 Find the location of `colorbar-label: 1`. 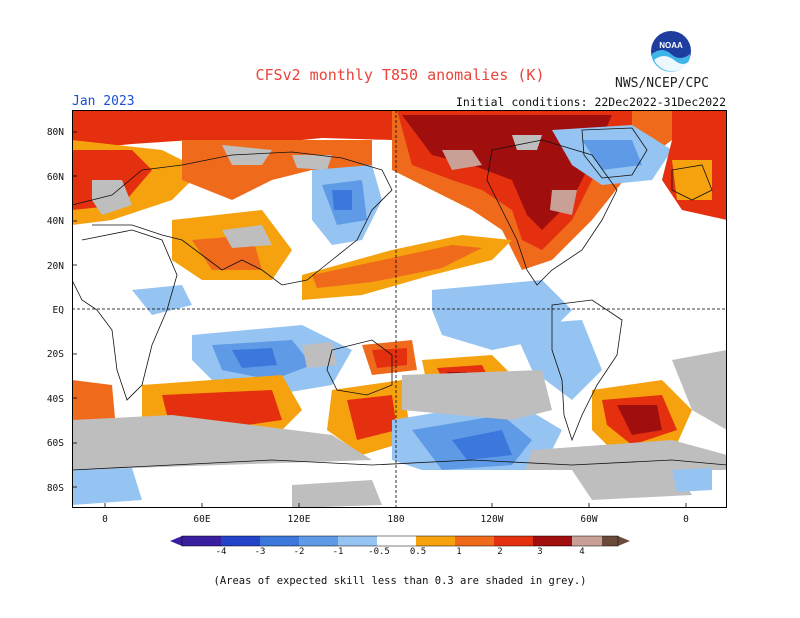

colorbar-label: 1 is located at coordinates (459, 552).